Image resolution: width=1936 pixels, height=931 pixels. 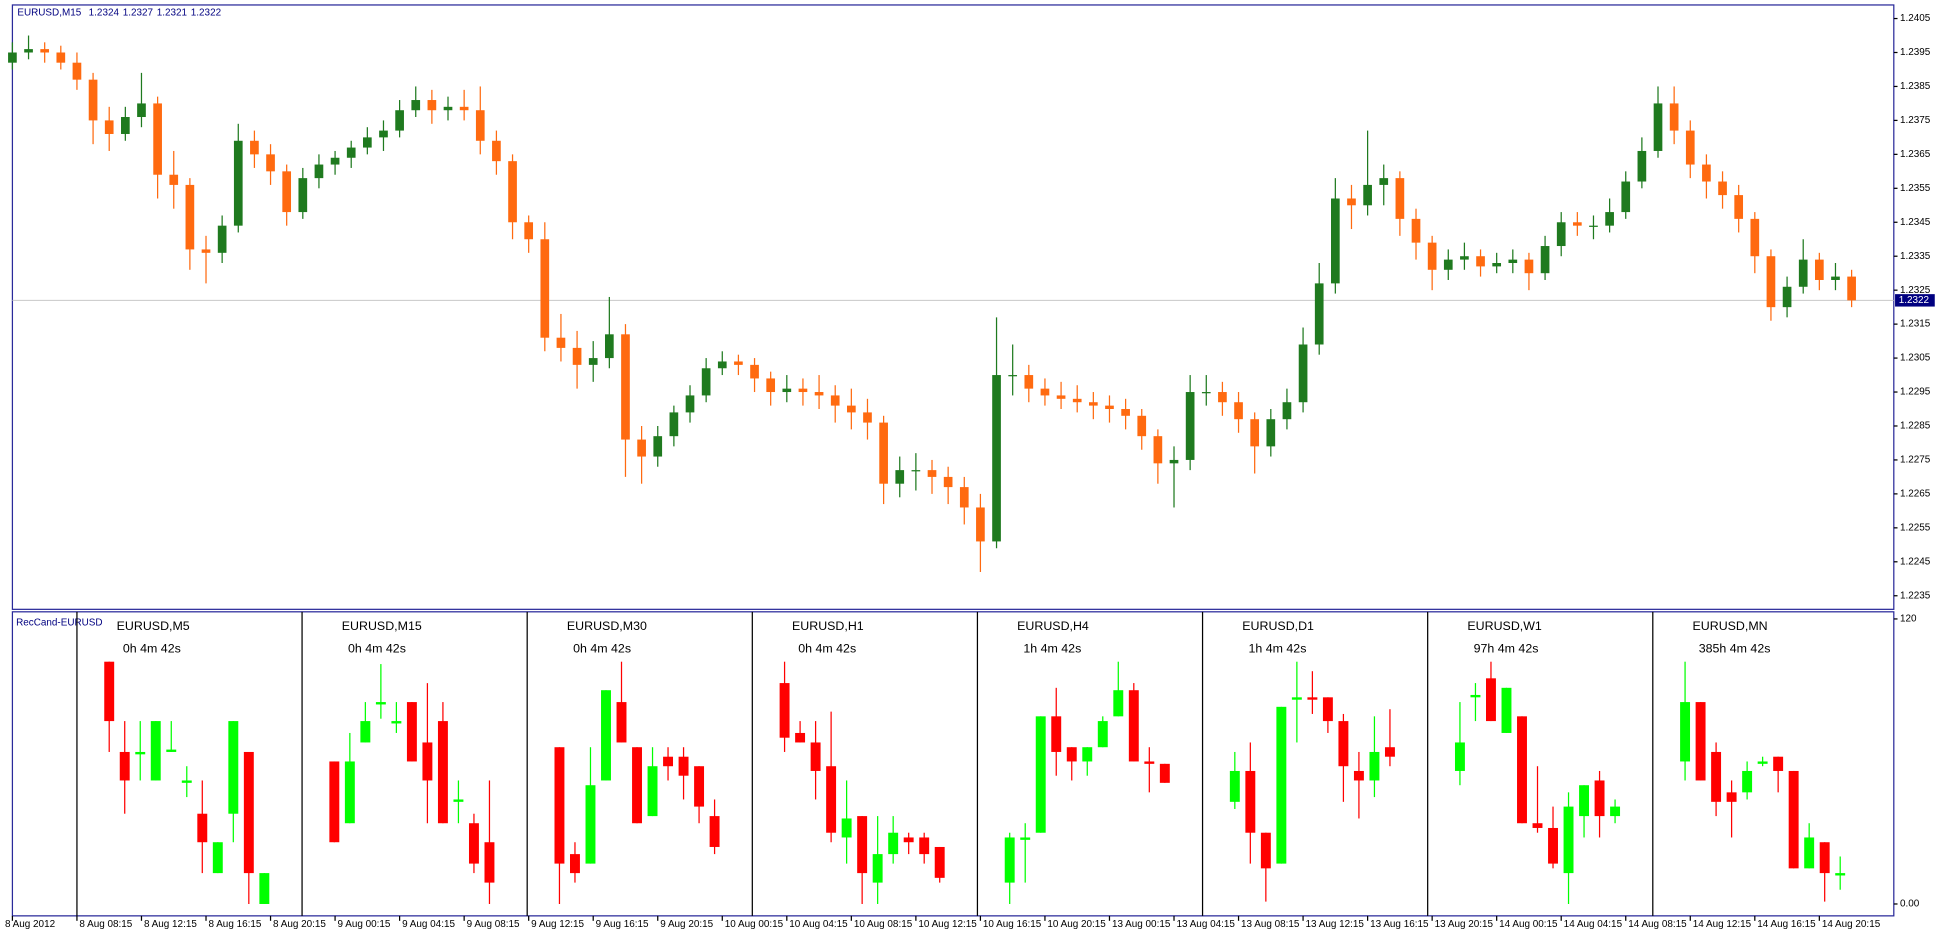 I want to click on x-tick-label: 14 Aug 08:15, so click(x=1657, y=924).